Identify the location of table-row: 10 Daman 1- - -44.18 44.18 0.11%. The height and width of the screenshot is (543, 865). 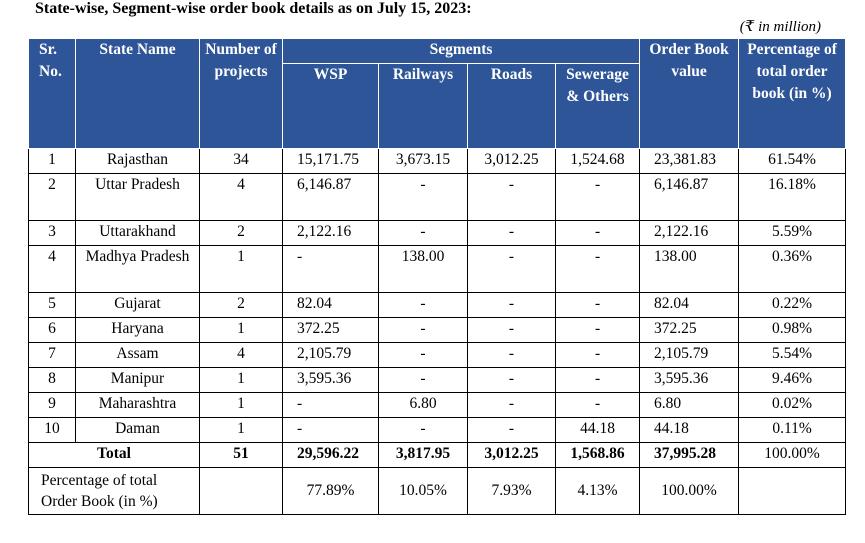
(437, 430).